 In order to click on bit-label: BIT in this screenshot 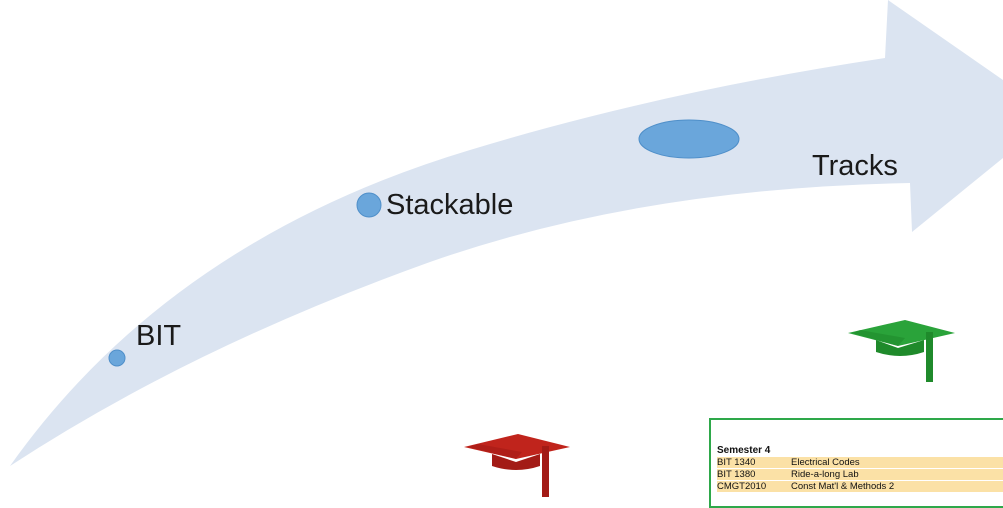, I will do `click(159, 336)`.